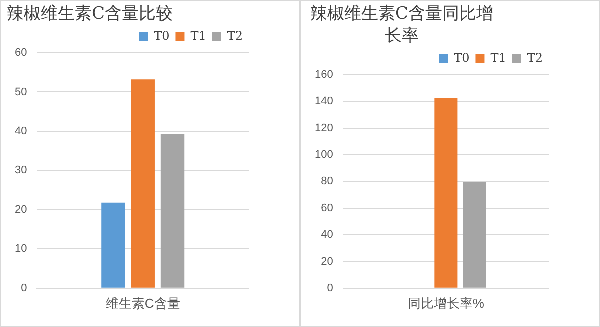 The width and height of the screenshot is (600, 327). What do you see at coordinates (143, 303) in the screenshot?
I see `x-tick-label: 维生素C含量` at bounding box center [143, 303].